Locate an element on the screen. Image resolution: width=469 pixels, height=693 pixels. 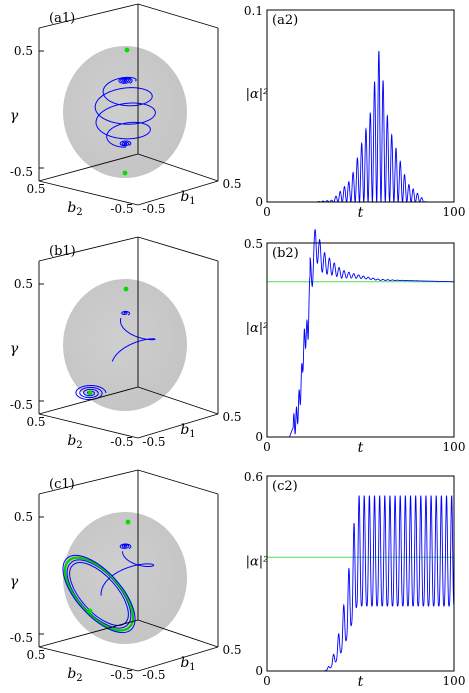
y-tick-label: 0.6 is located at coordinates (253, 477).